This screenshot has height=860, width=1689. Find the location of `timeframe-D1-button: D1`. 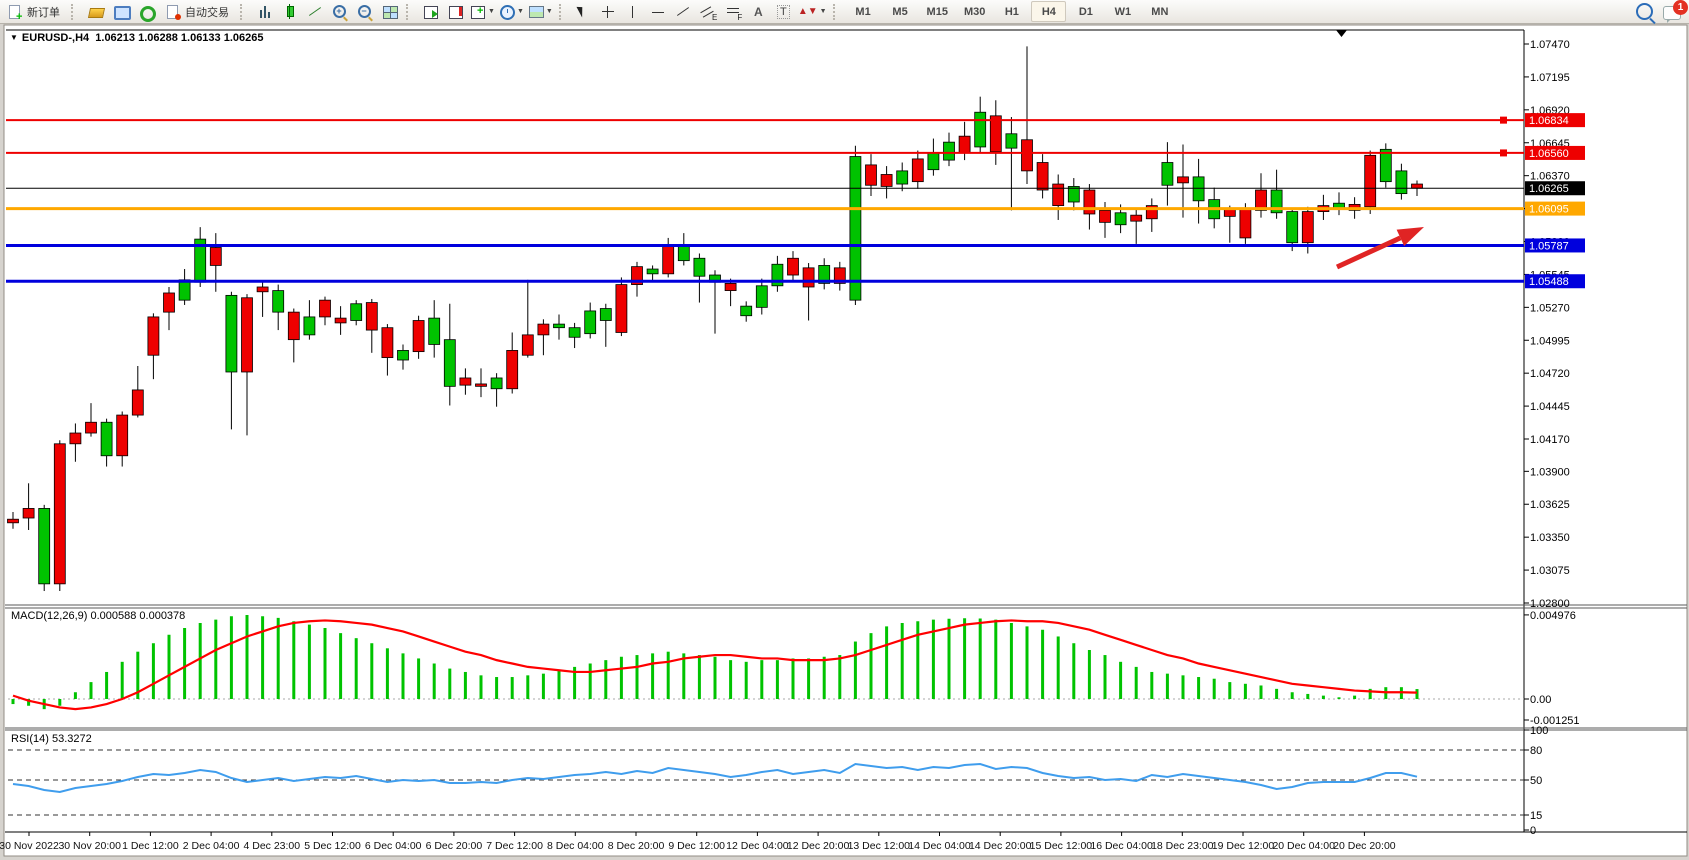

timeframe-D1-button: D1 is located at coordinates (1085, 11).